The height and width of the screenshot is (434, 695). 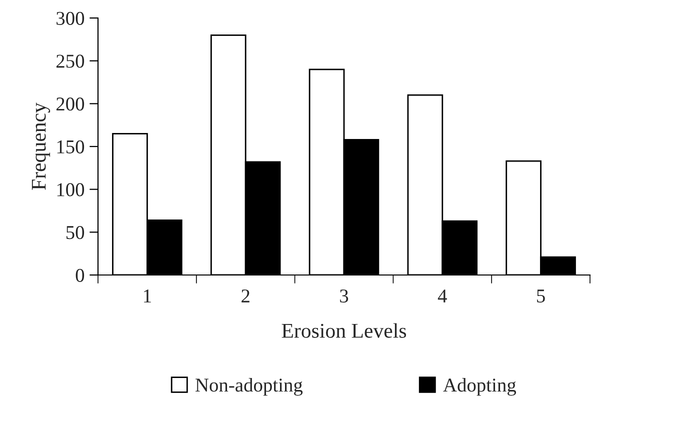 I want to click on x-tick-label: 3, so click(x=344, y=296).